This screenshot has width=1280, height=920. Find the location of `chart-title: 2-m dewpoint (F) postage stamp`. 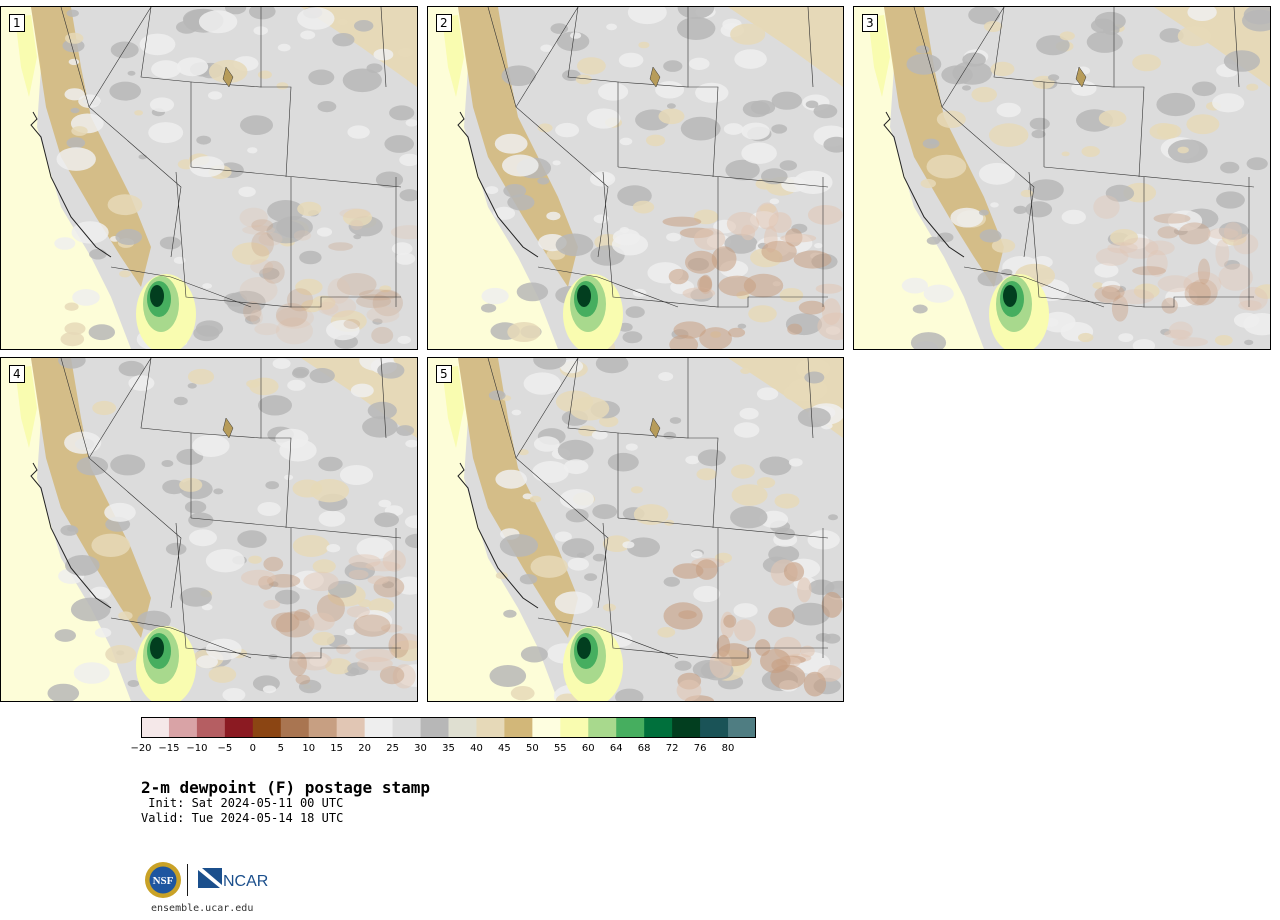

chart-title: 2-m dewpoint (F) postage stamp is located at coordinates (285, 787).